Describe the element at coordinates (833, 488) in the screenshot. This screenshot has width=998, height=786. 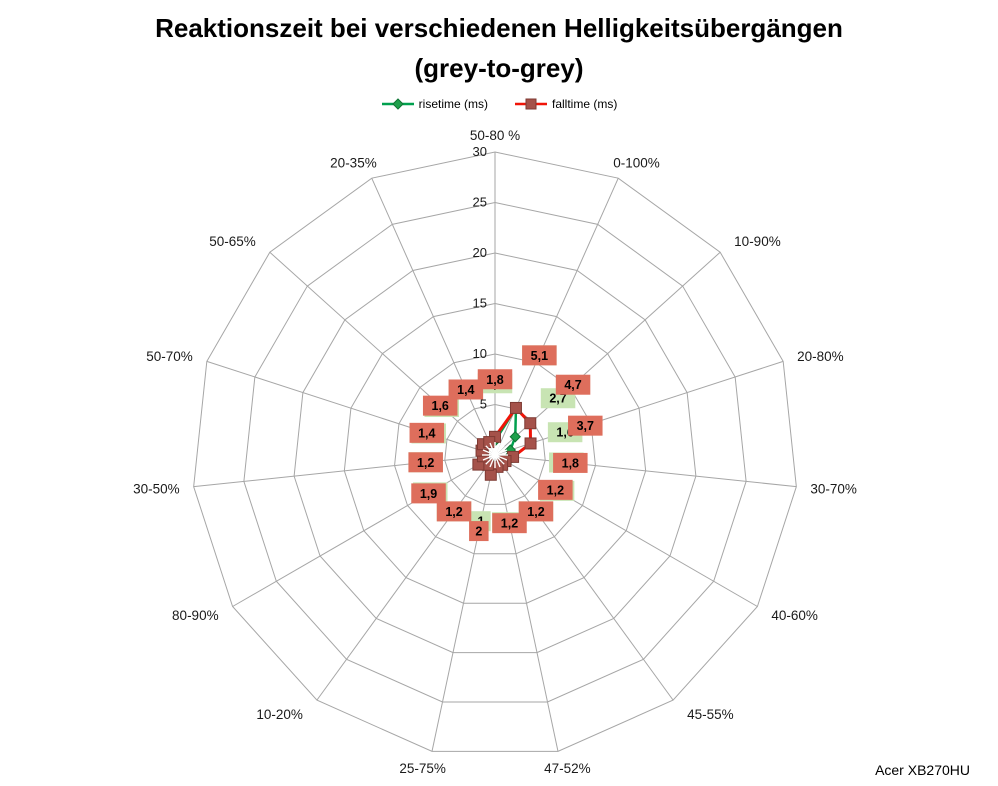
I see `category-label: 30-70%` at that location.